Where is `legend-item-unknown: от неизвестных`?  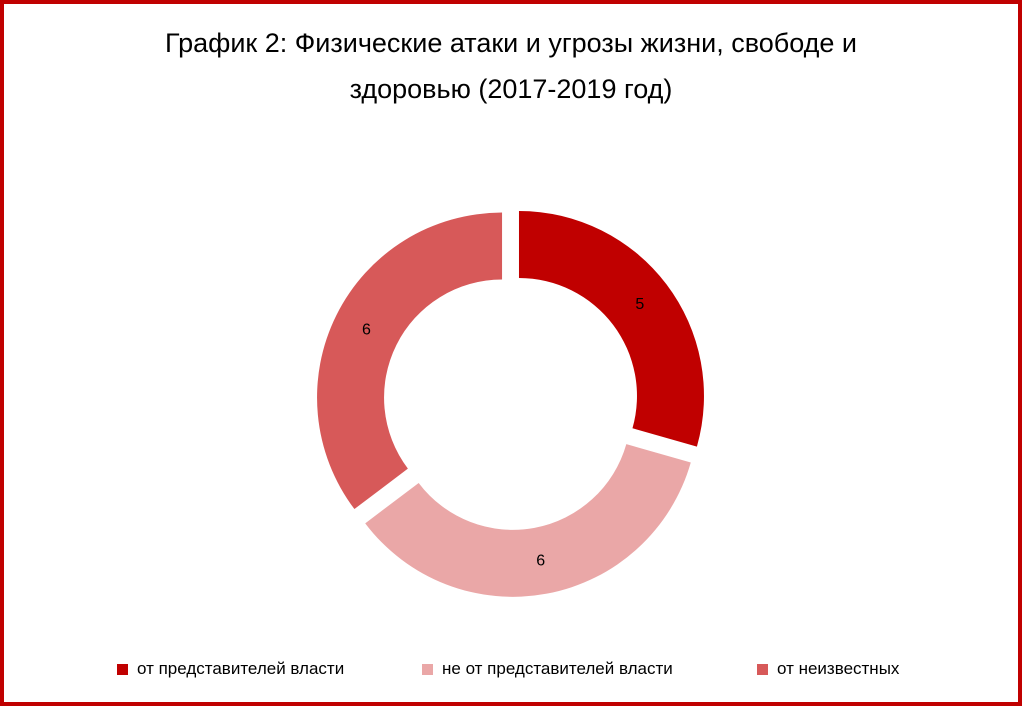
legend-item-unknown: от неизвестных is located at coordinates (828, 669).